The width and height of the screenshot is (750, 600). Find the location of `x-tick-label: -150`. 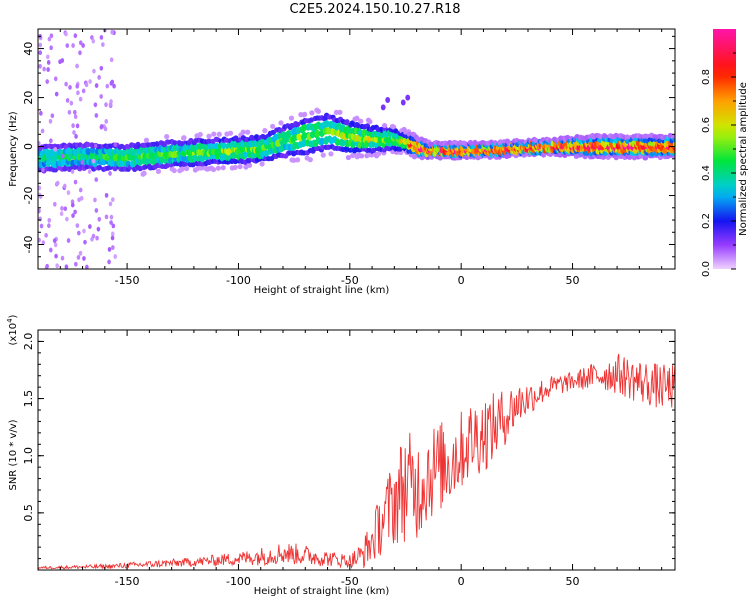

x-tick-label: -150 is located at coordinates (127, 581).